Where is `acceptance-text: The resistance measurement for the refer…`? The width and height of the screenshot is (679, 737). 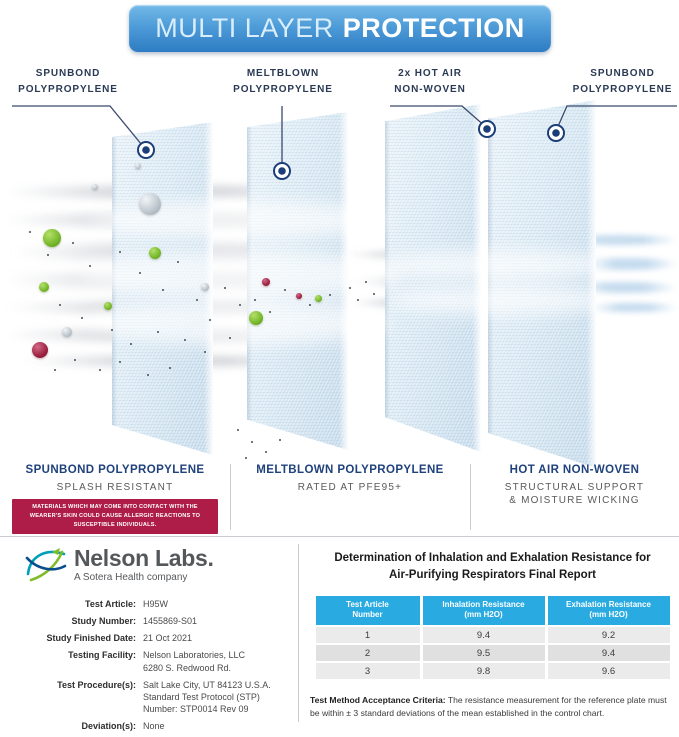
acceptance-text: The resistance measurement for the refer… is located at coordinates (488, 706).